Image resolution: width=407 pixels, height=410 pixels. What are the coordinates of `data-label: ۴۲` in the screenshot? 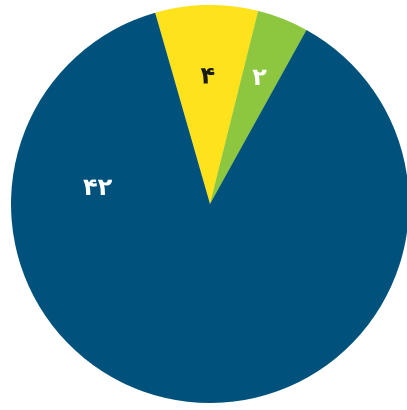 It's located at (98, 187).